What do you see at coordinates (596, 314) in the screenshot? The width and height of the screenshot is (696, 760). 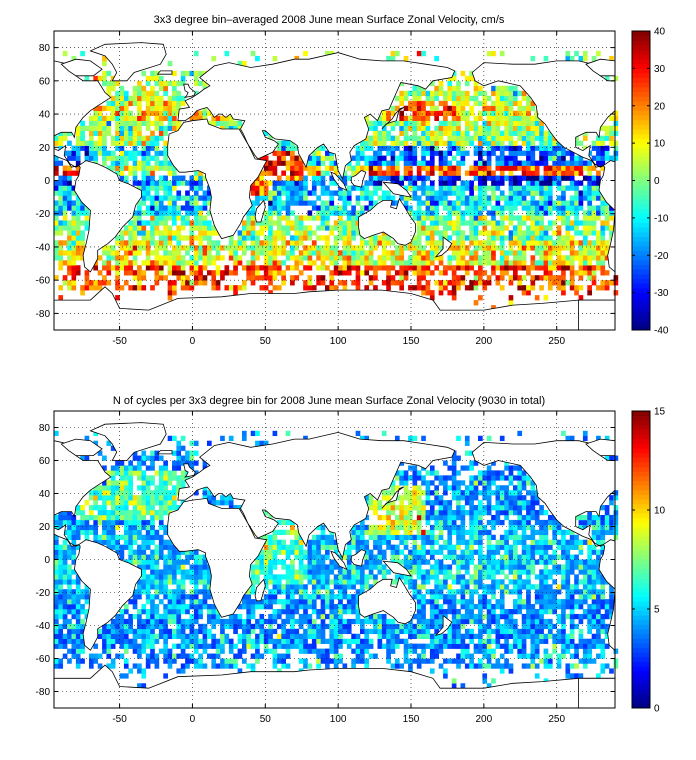 I see `antarctica-landmass` at bounding box center [596, 314].